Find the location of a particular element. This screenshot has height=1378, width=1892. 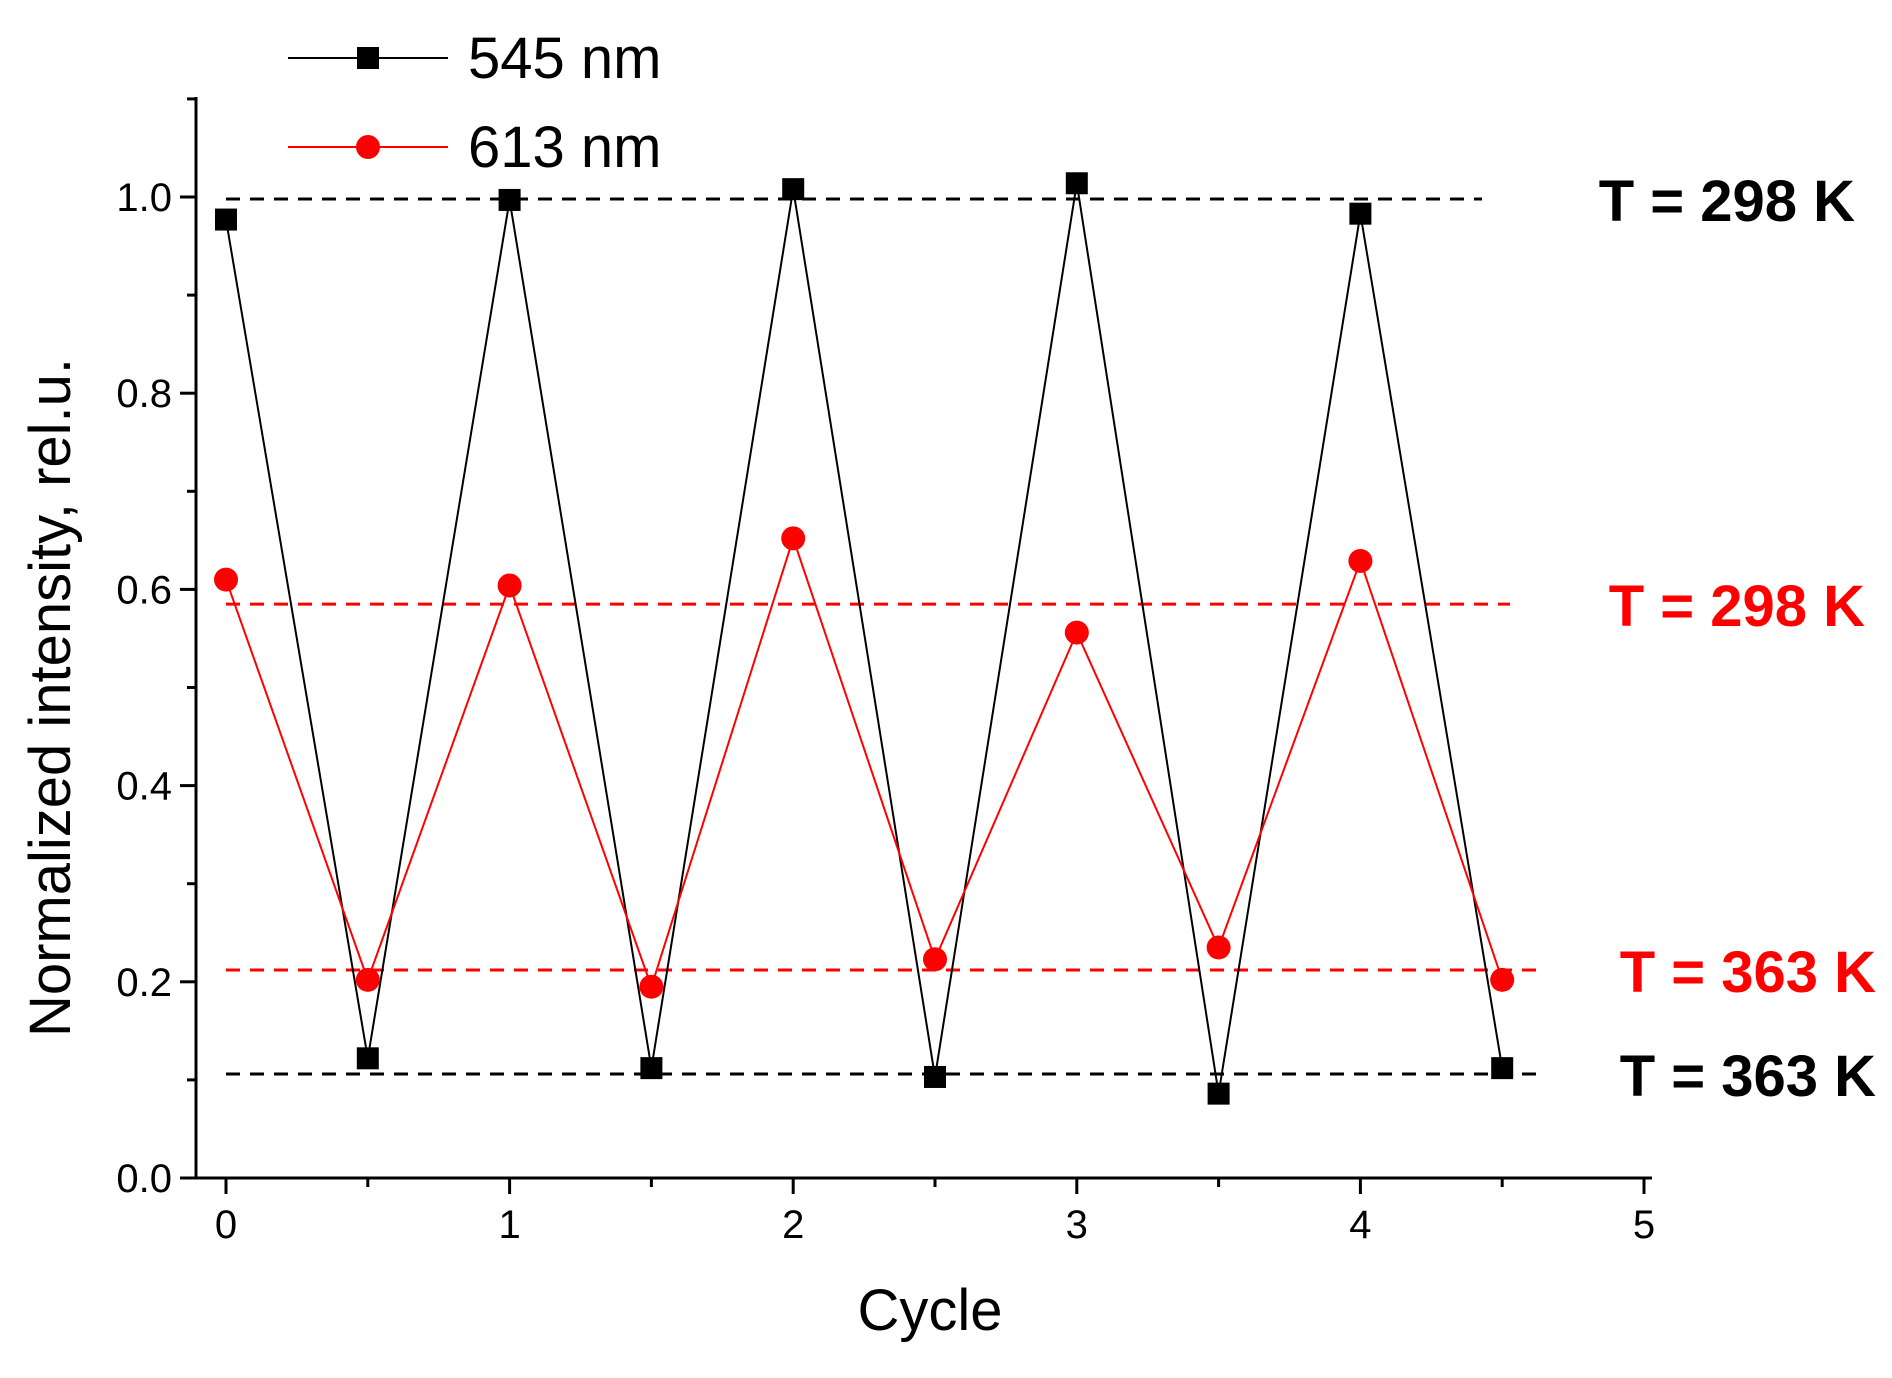

x-tick-label: 2 is located at coordinates (793, 1225).